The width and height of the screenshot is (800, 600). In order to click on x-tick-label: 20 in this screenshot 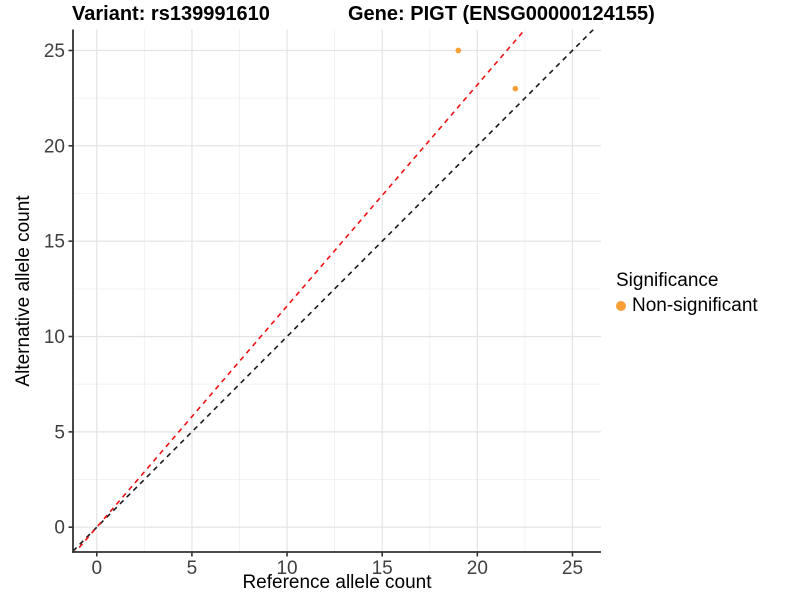, I will do `click(477, 568)`.